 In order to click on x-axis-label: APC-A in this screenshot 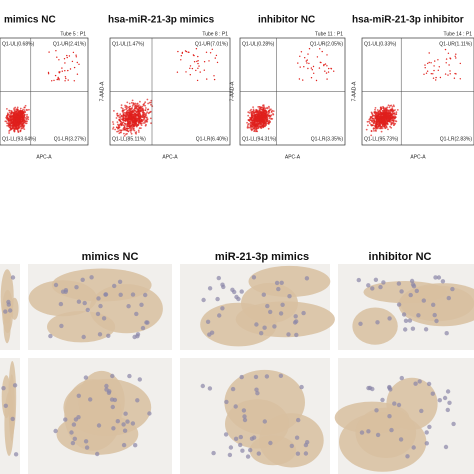, I will do `click(418, 157)`.